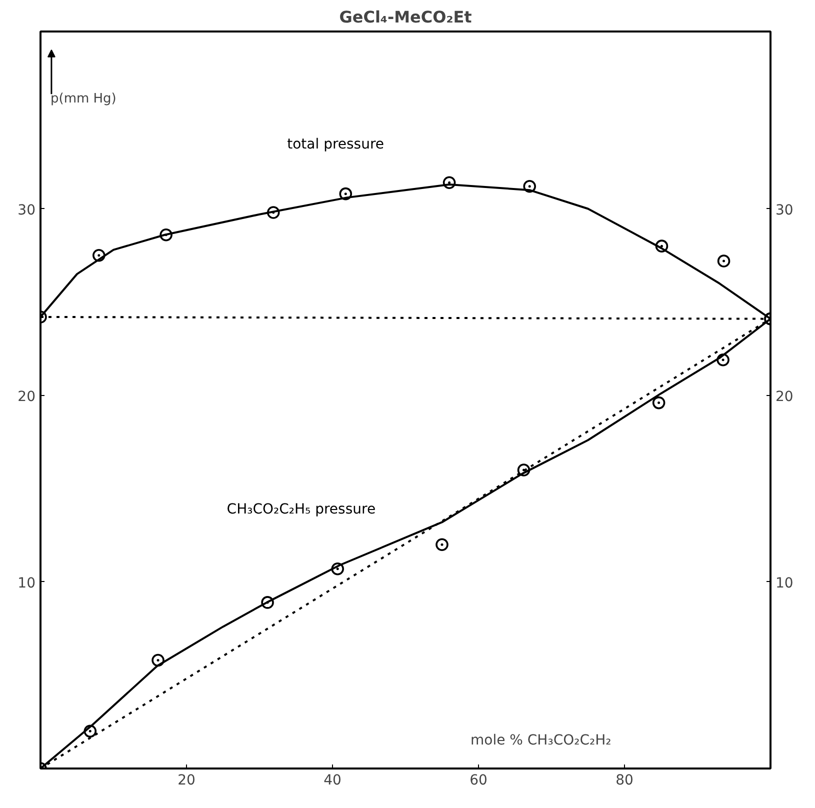  What do you see at coordinates (83, 99) in the screenshot?
I see `y-axis-title: p(mm Hg)` at bounding box center [83, 99].